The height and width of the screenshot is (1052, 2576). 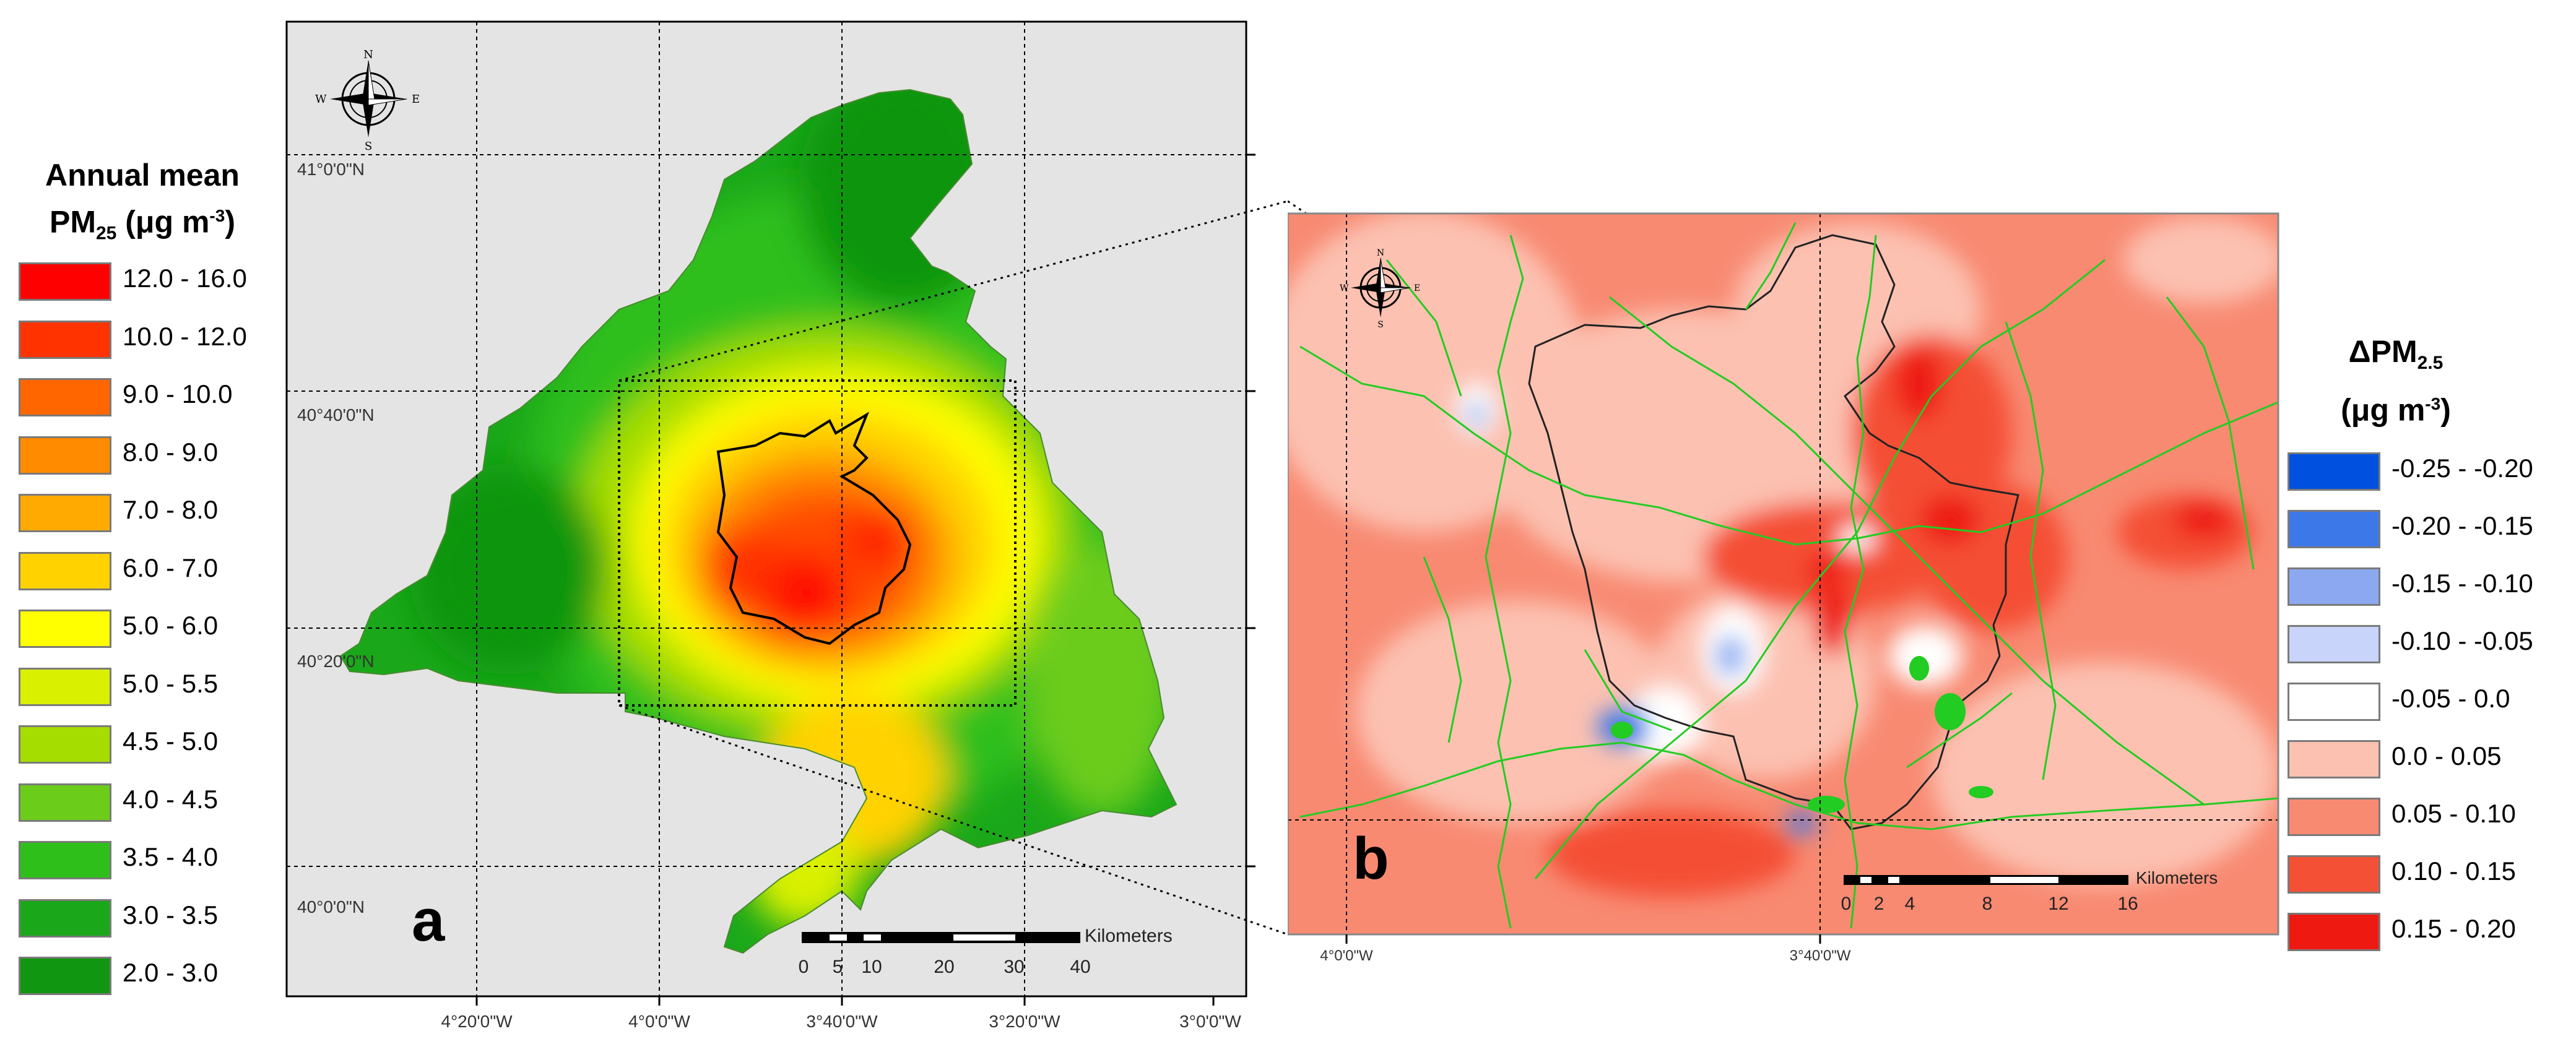 What do you see at coordinates (2396, 410) in the screenshot?
I see `legend-b-title-line2: (μg m-3)` at bounding box center [2396, 410].